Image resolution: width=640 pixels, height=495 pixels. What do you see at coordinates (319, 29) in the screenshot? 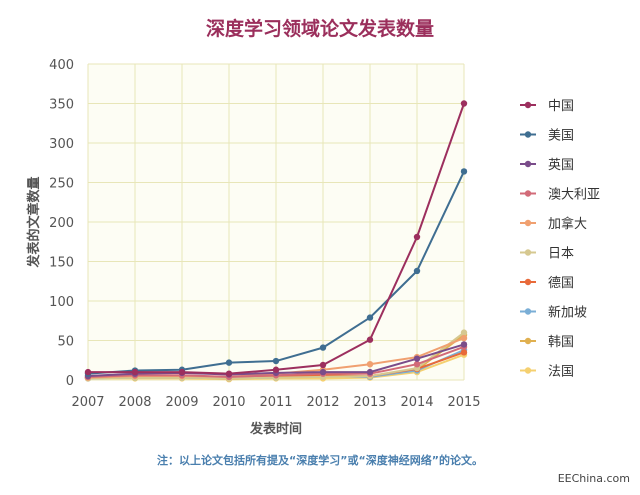
I see `chart-title: 深度学习领域论文发表数量` at bounding box center [319, 29].